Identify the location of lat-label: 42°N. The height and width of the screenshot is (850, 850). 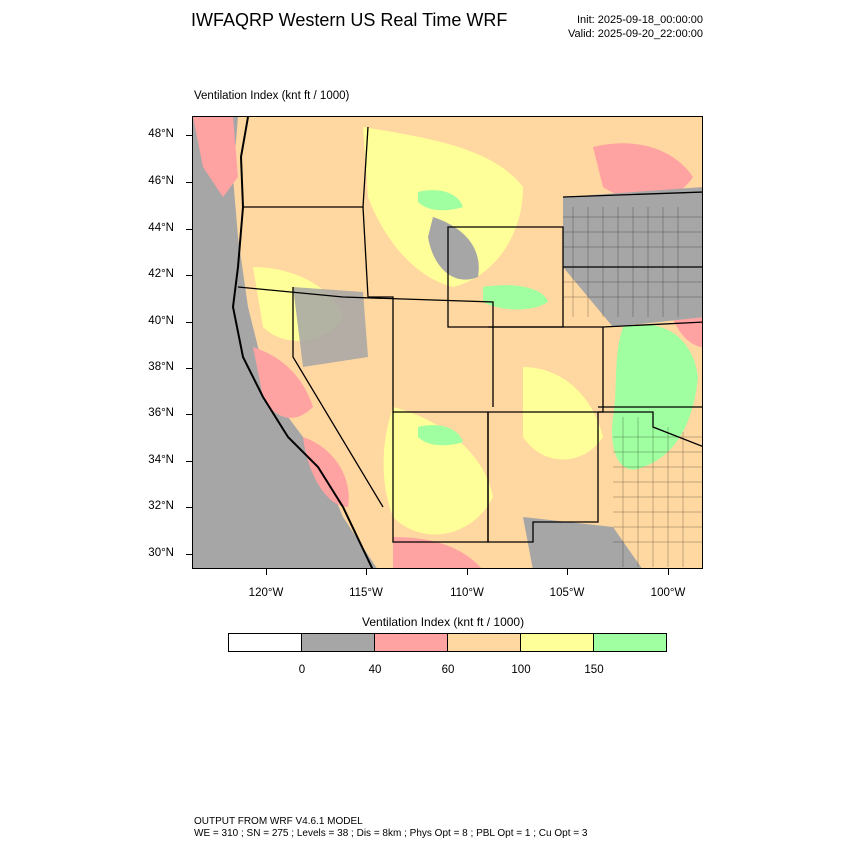
(161, 274).